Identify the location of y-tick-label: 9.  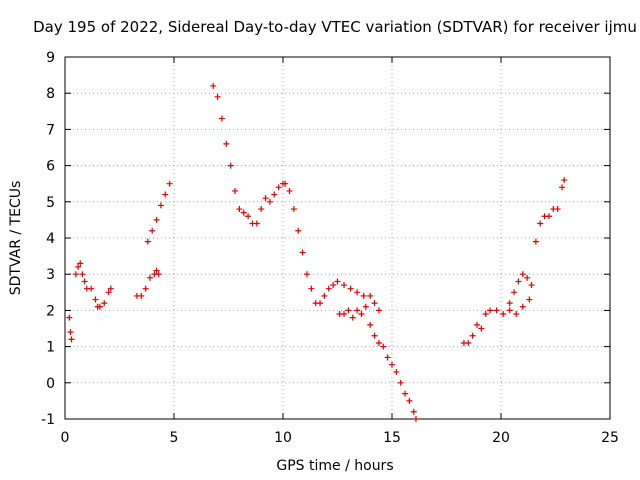
(50, 58).